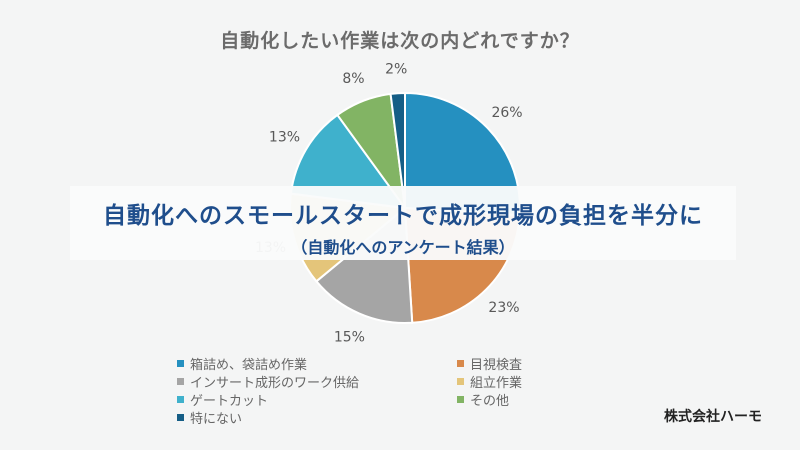 The width and height of the screenshot is (800, 450). Describe the element at coordinates (503, 308) in the screenshot. I see `data-label: 23%` at that location.